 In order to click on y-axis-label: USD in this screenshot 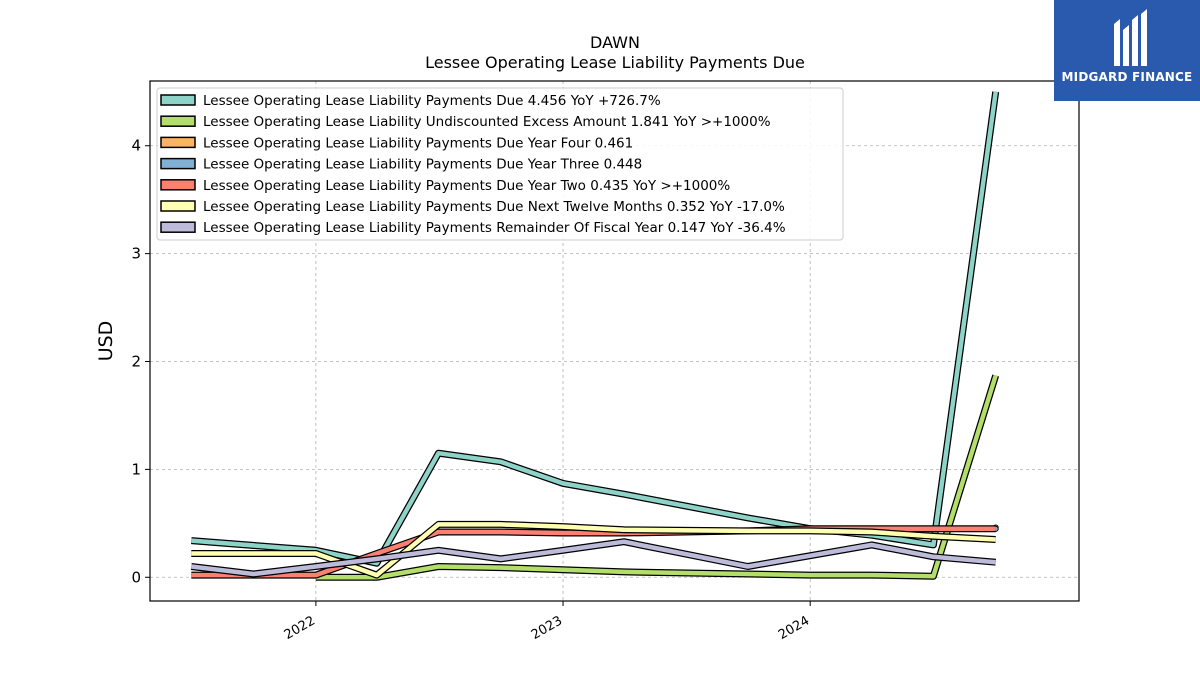, I will do `click(106, 341)`.